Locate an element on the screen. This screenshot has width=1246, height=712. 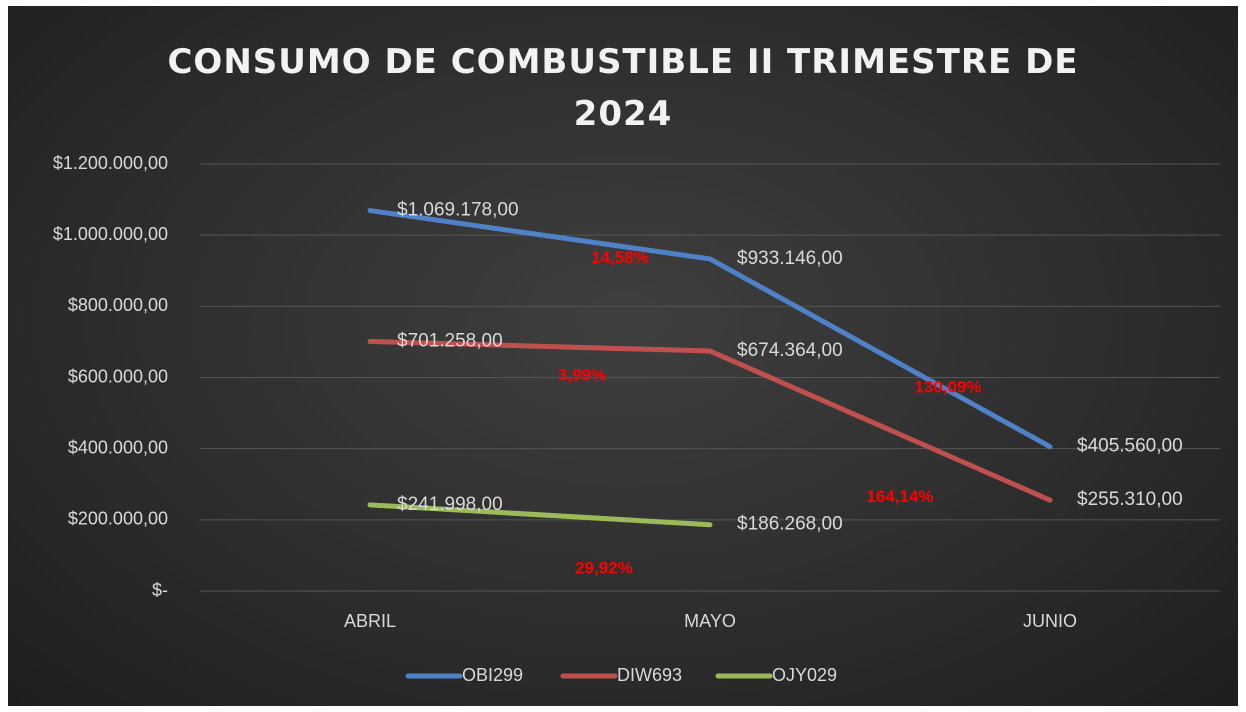
change-label: 29,92% is located at coordinates (604, 567).